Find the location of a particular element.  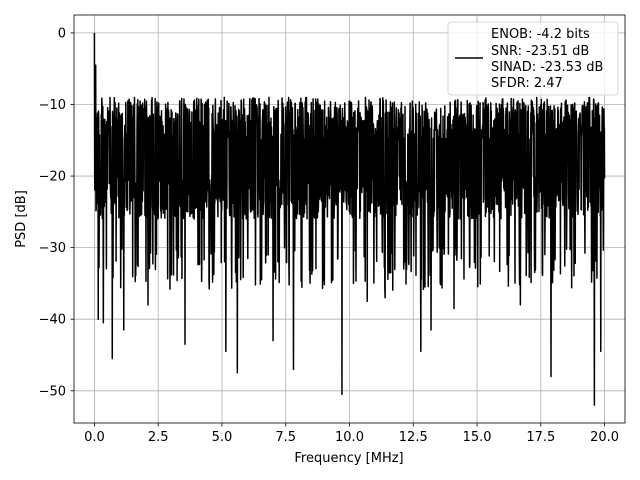

x-axis-ticks: 0.0 2.5 5.0 7.5 10.0 12.5 15.0 17.5 20.0 is located at coordinates (351, 434).